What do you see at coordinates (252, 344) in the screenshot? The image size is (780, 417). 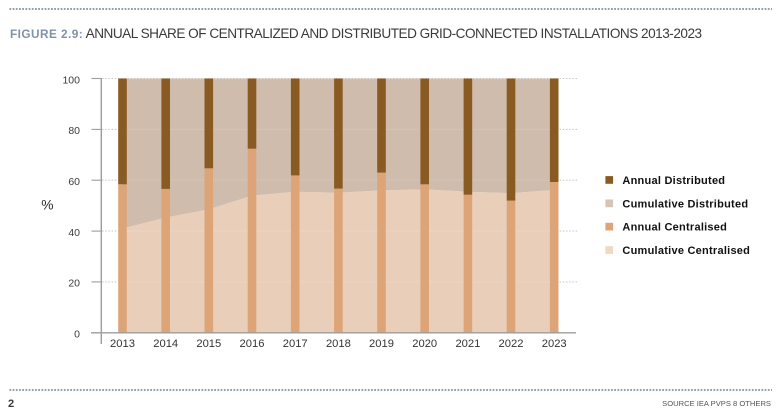 I see `svg-text: 2016` at bounding box center [252, 344].